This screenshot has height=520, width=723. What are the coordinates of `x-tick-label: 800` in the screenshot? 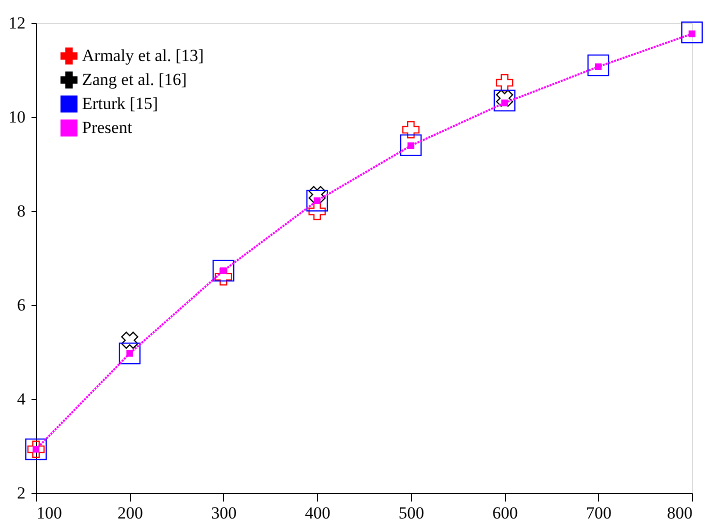 It's located at (679, 512).